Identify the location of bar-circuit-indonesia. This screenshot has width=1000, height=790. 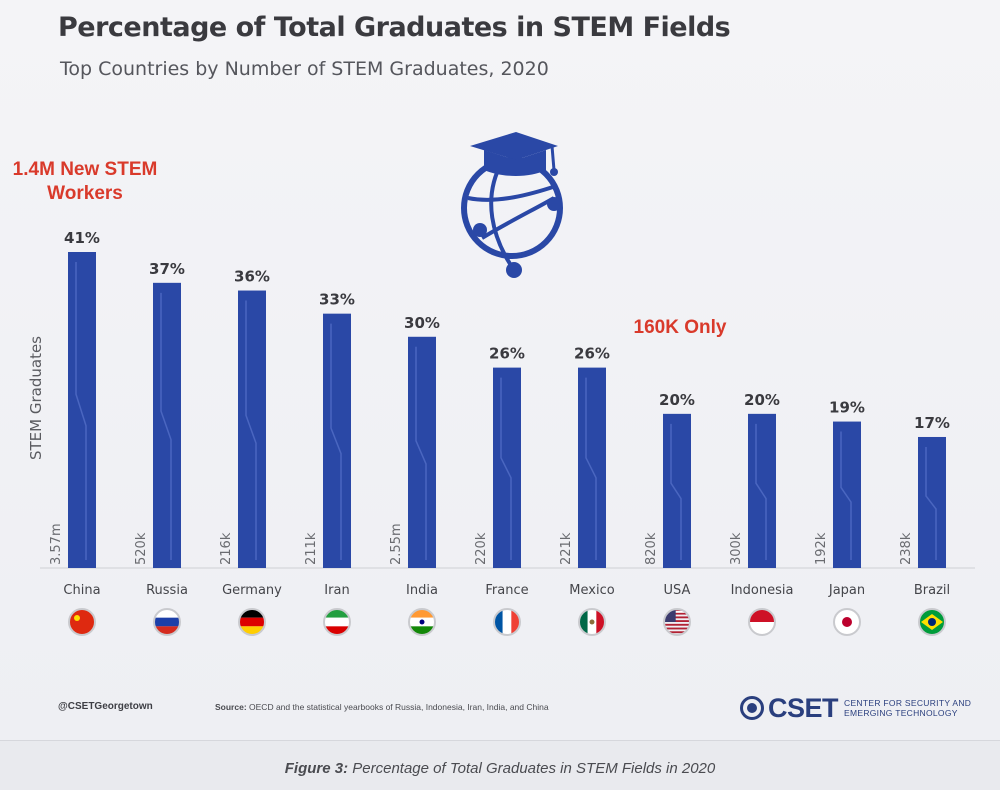
(761, 491).